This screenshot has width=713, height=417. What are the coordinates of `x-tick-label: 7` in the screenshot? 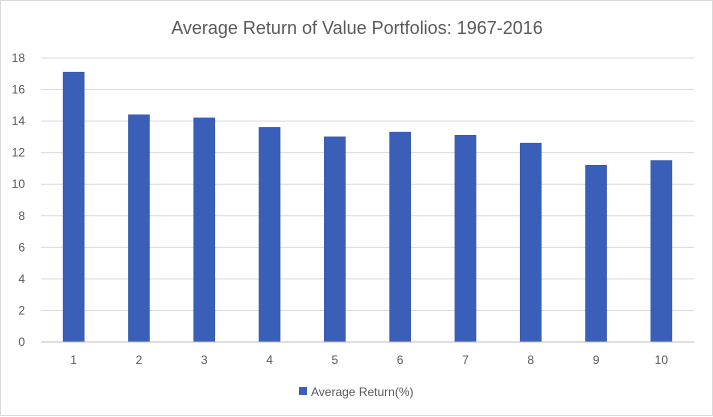 It's located at (465, 360).